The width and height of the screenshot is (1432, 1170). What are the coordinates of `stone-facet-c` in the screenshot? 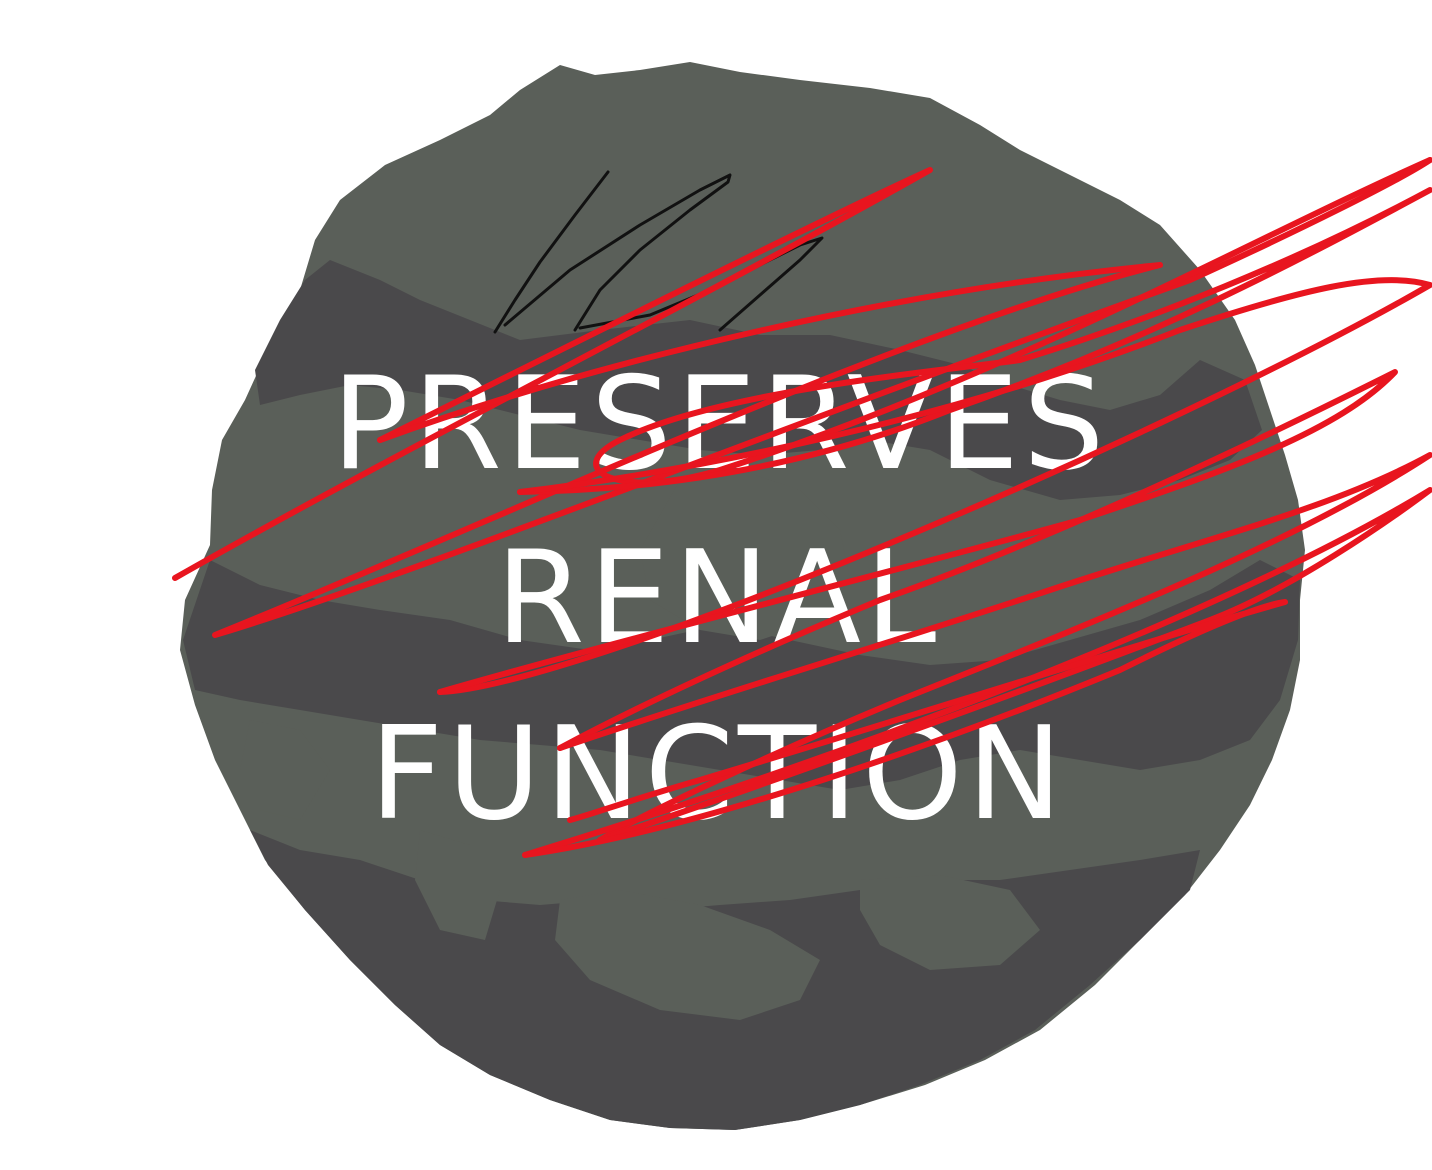 It's located at (950, 922).